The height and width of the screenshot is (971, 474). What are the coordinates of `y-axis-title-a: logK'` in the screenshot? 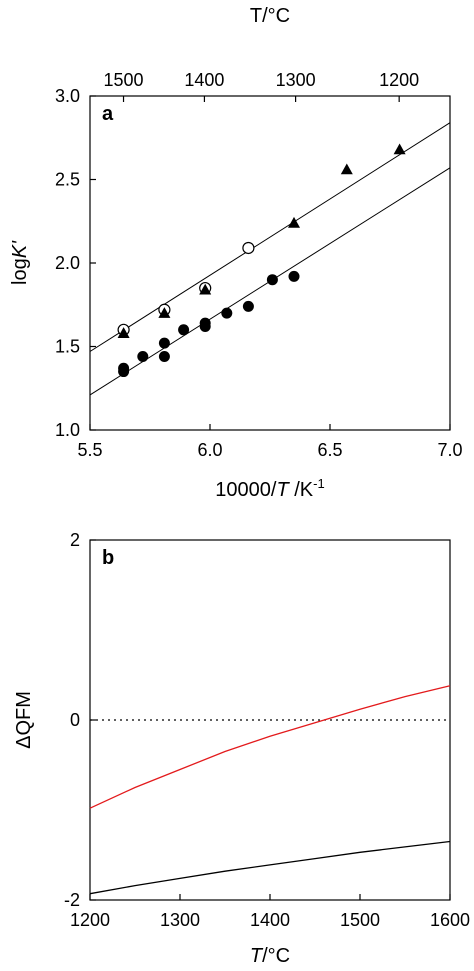 It's located at (20, 262).